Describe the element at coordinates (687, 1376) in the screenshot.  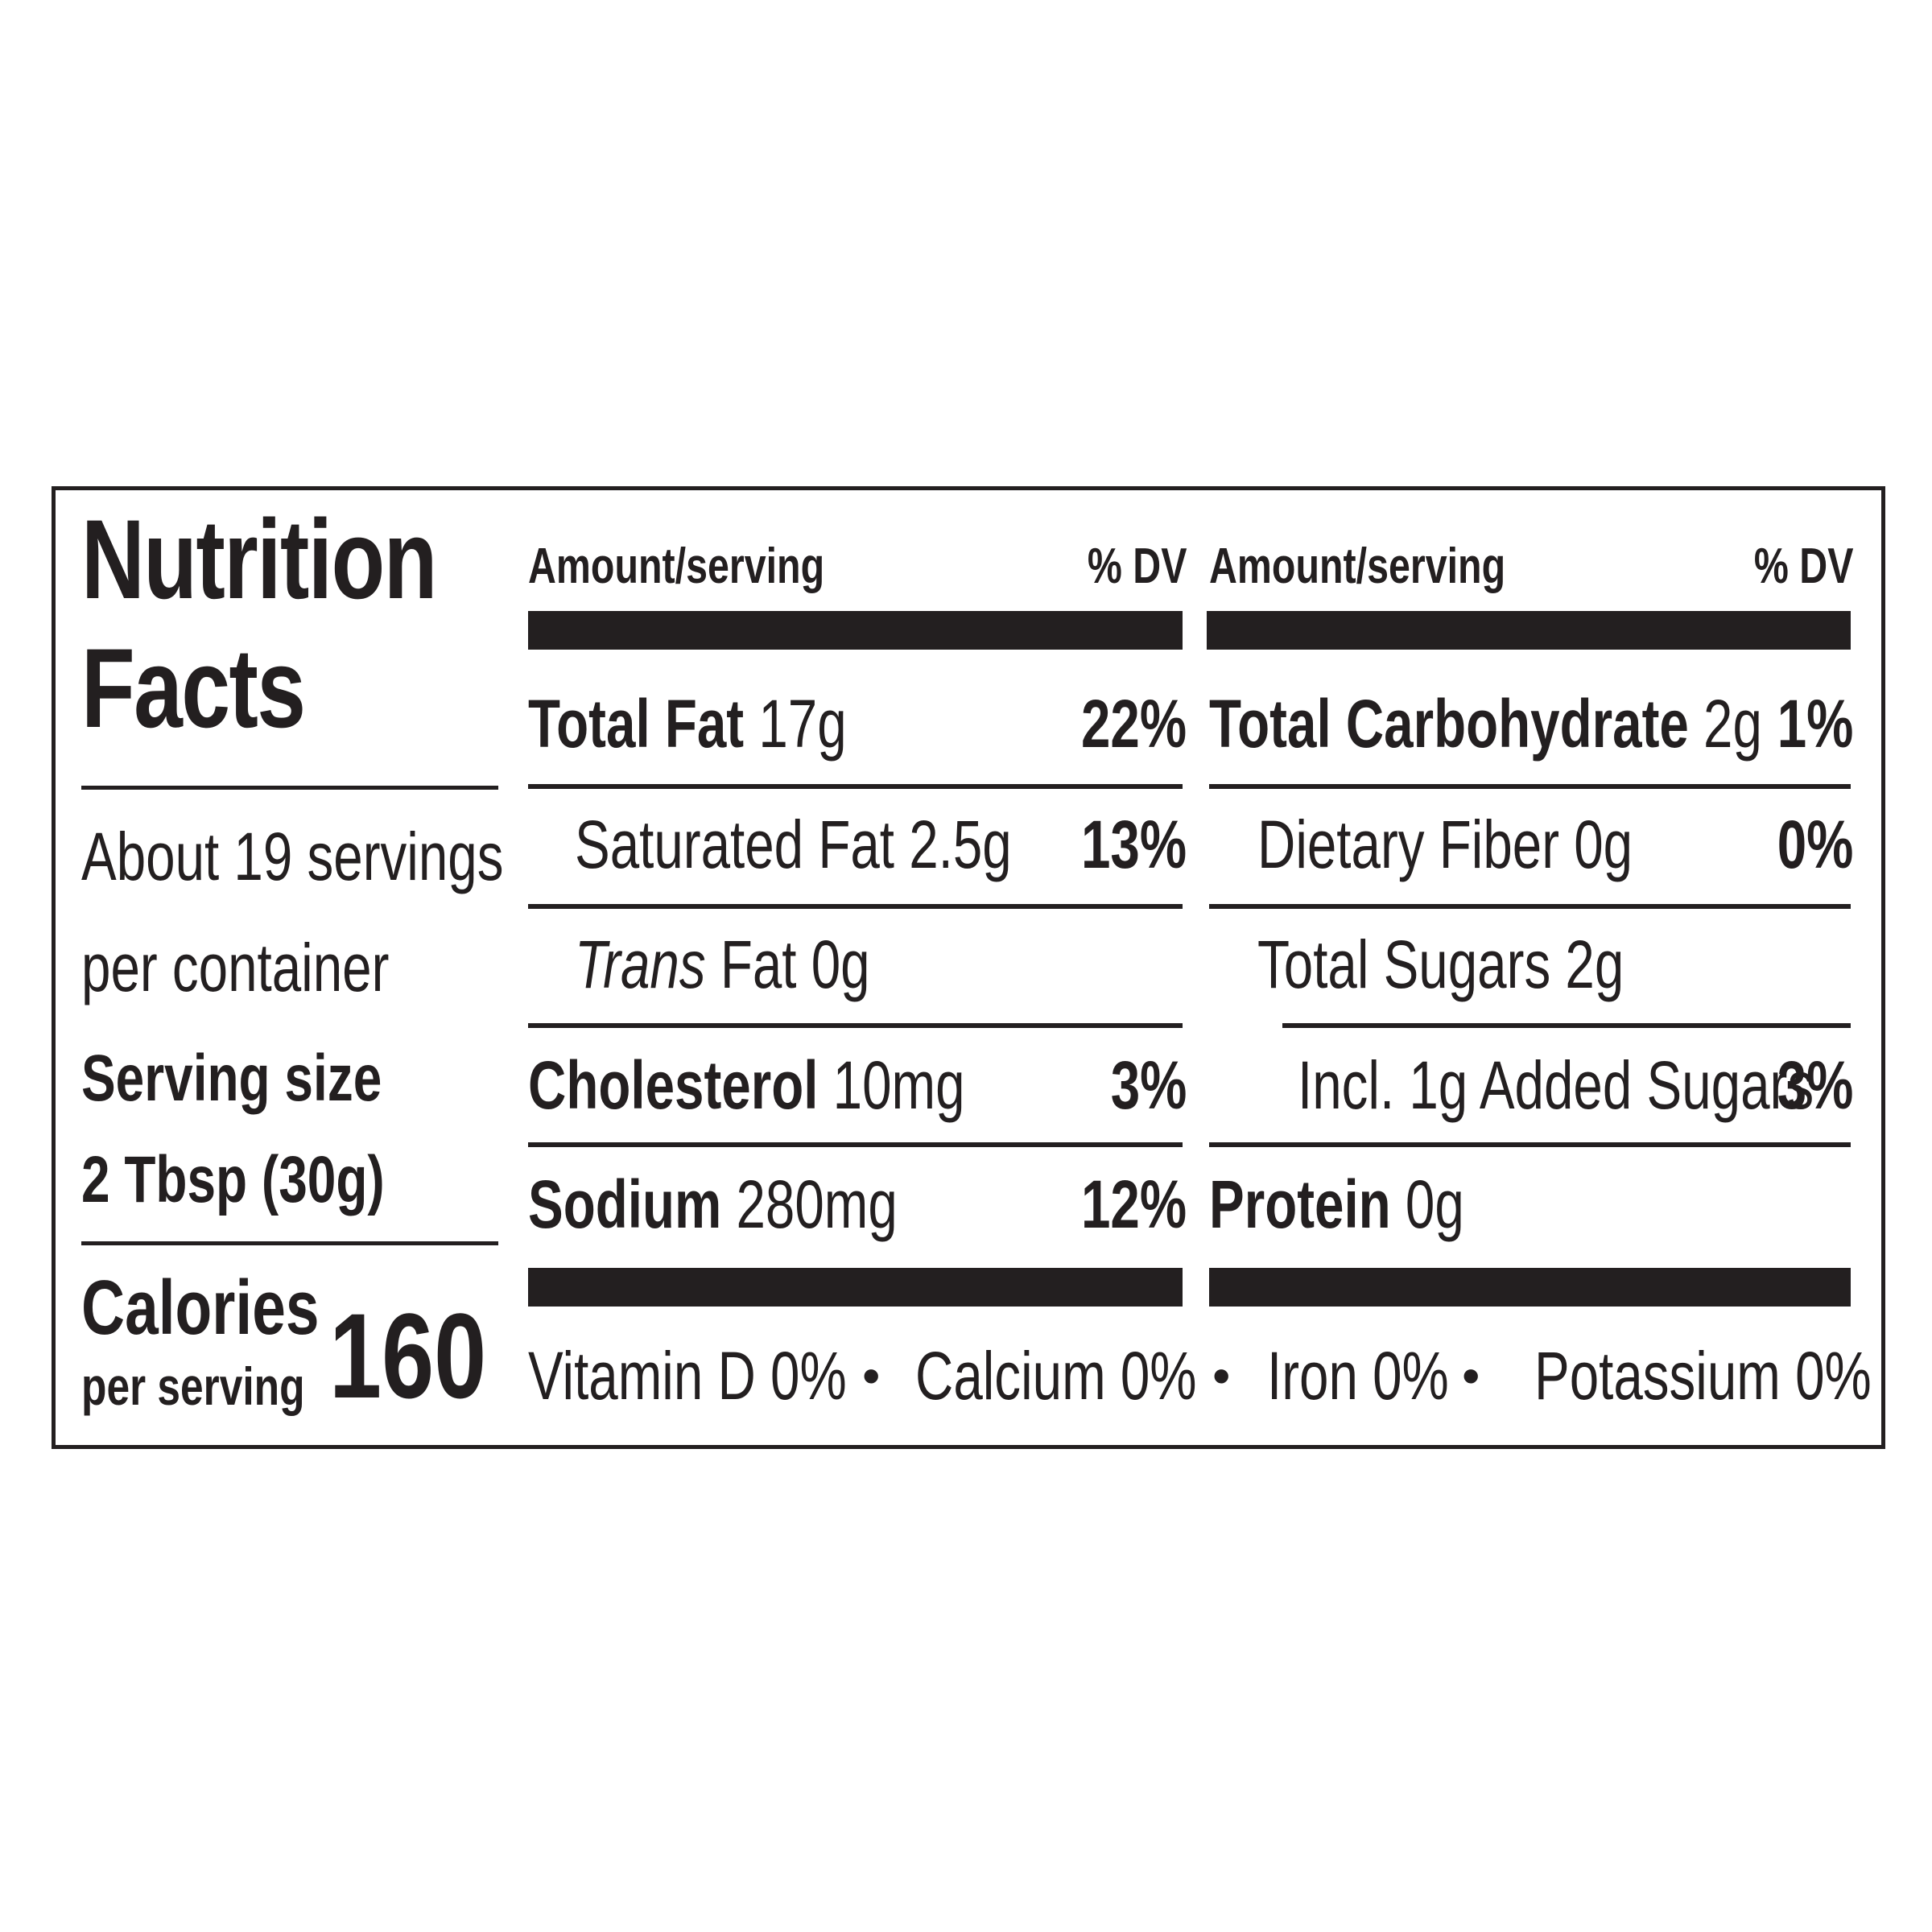
I see `footer-vitamin-d: Vitamin D 0%` at that location.